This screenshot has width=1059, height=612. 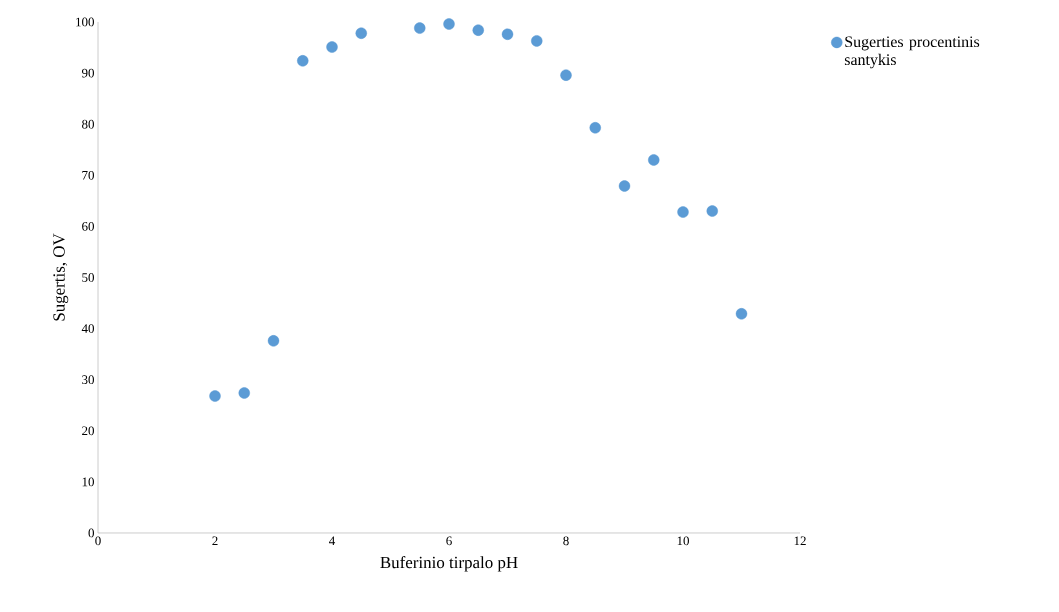 I want to click on y-tick-label: 40, so click(x=87, y=328).